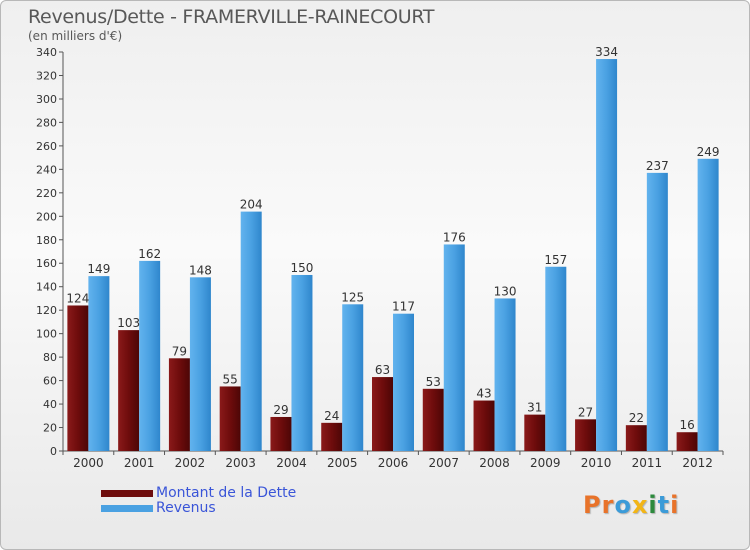 This screenshot has width=750, height=550. What do you see at coordinates (647, 463) in the screenshot?
I see `x-tick-label-2011: 2011` at bounding box center [647, 463].